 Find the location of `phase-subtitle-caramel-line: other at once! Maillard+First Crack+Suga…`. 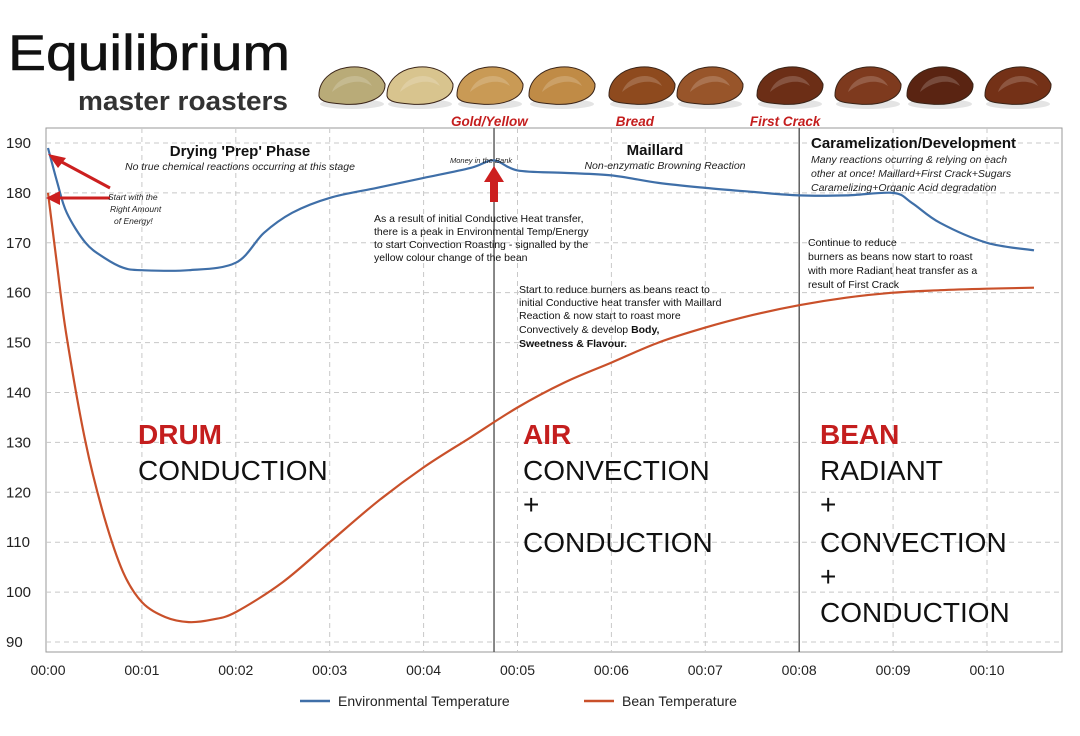

phase-subtitle-caramel-line: other at once! Maillard+First Crack+Suga… is located at coordinates (911, 174).